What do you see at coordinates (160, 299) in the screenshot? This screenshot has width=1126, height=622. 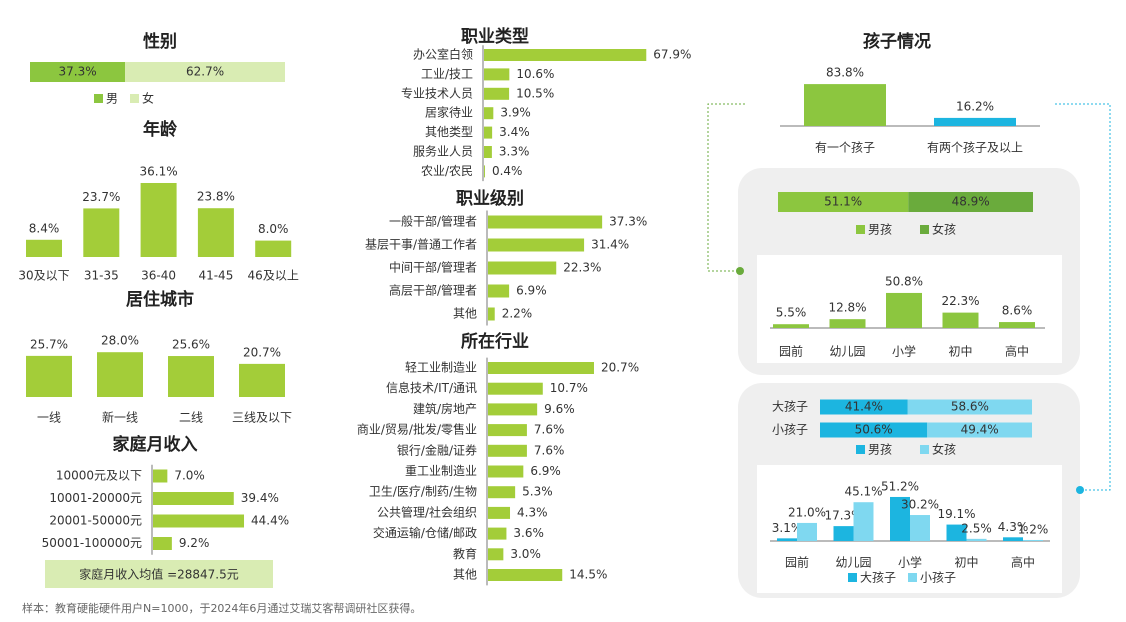 I see `chart-title: 居住城市` at bounding box center [160, 299].